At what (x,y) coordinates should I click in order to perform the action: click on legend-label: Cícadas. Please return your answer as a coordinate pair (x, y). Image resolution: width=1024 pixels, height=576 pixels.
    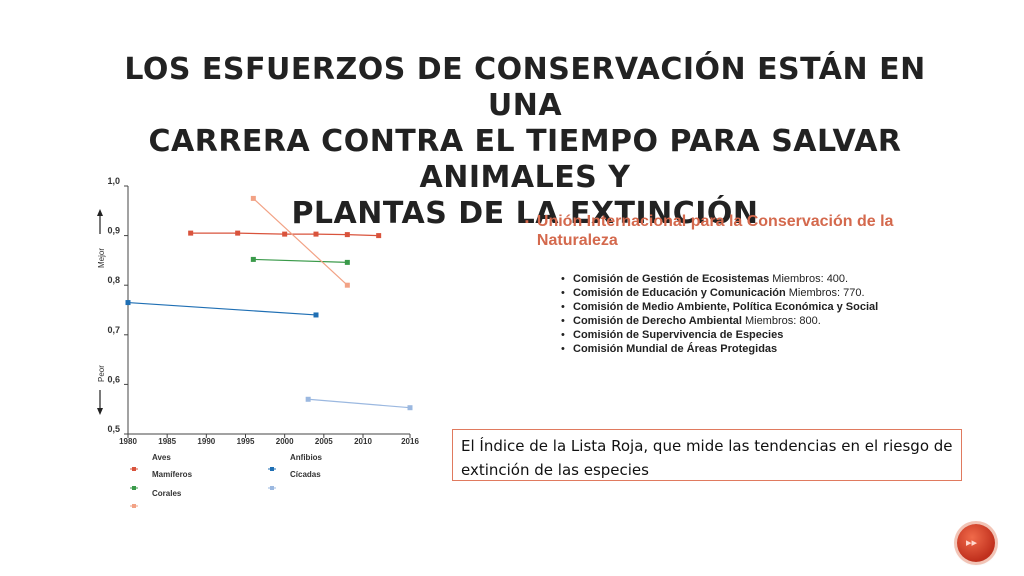
    Looking at the image, I should click on (305, 474).